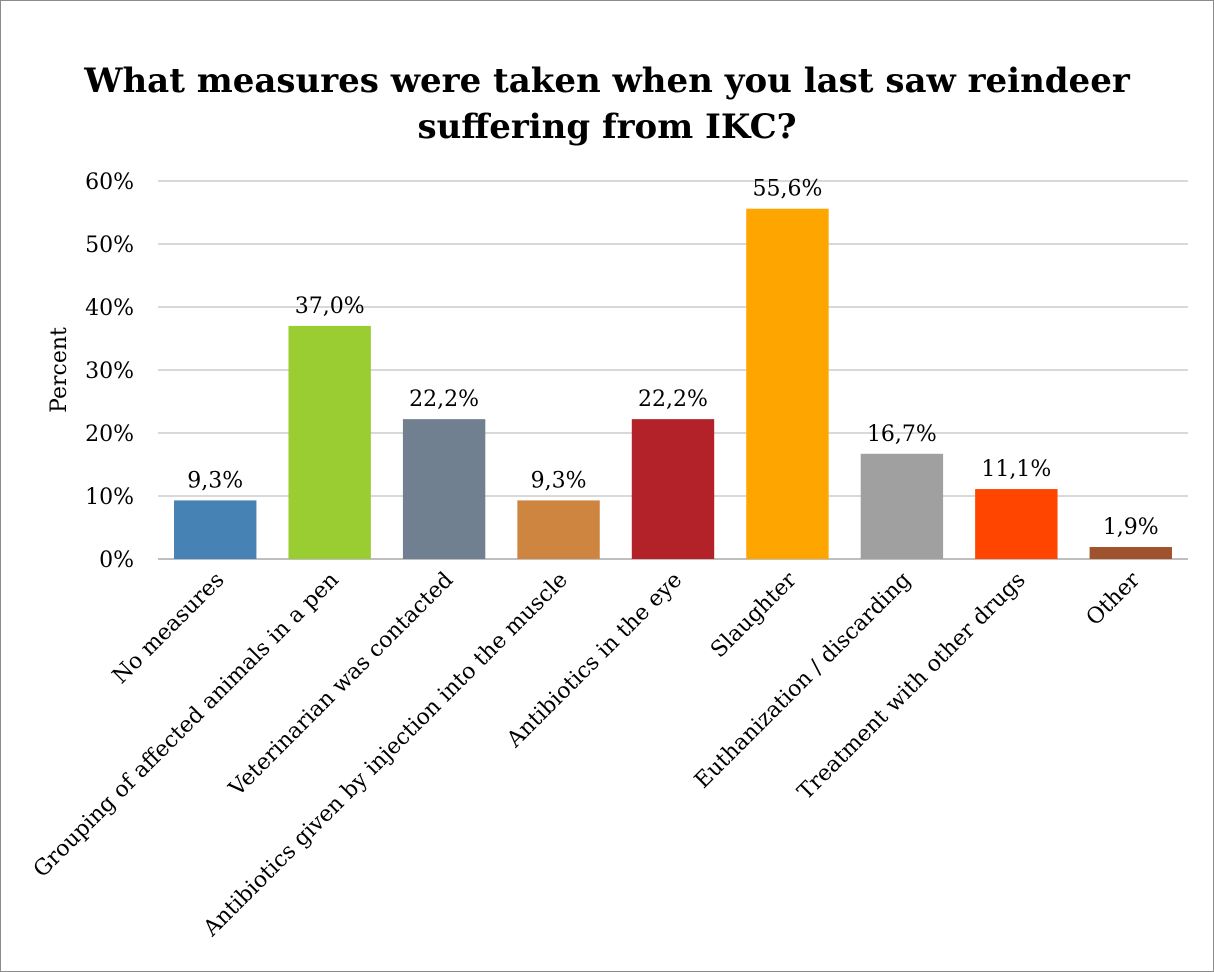 This screenshot has width=1214, height=972. I want to click on x-tick-label: Treatment with other drugs, so click(911, 686).